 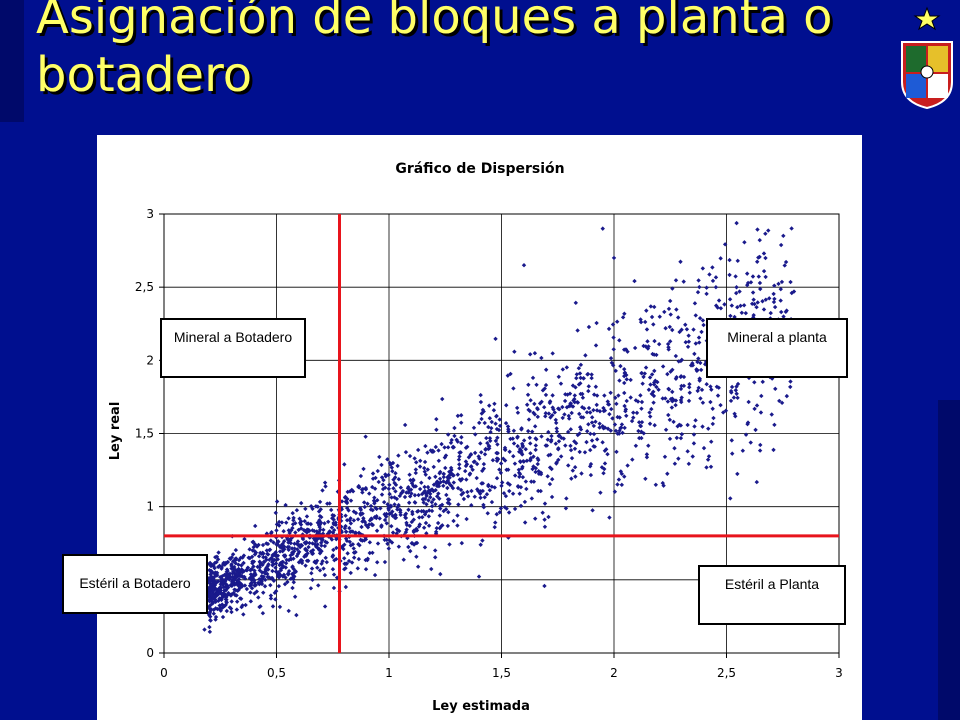 What do you see at coordinates (481, 706) in the screenshot?
I see `x-axis-label: Ley estimada` at bounding box center [481, 706].